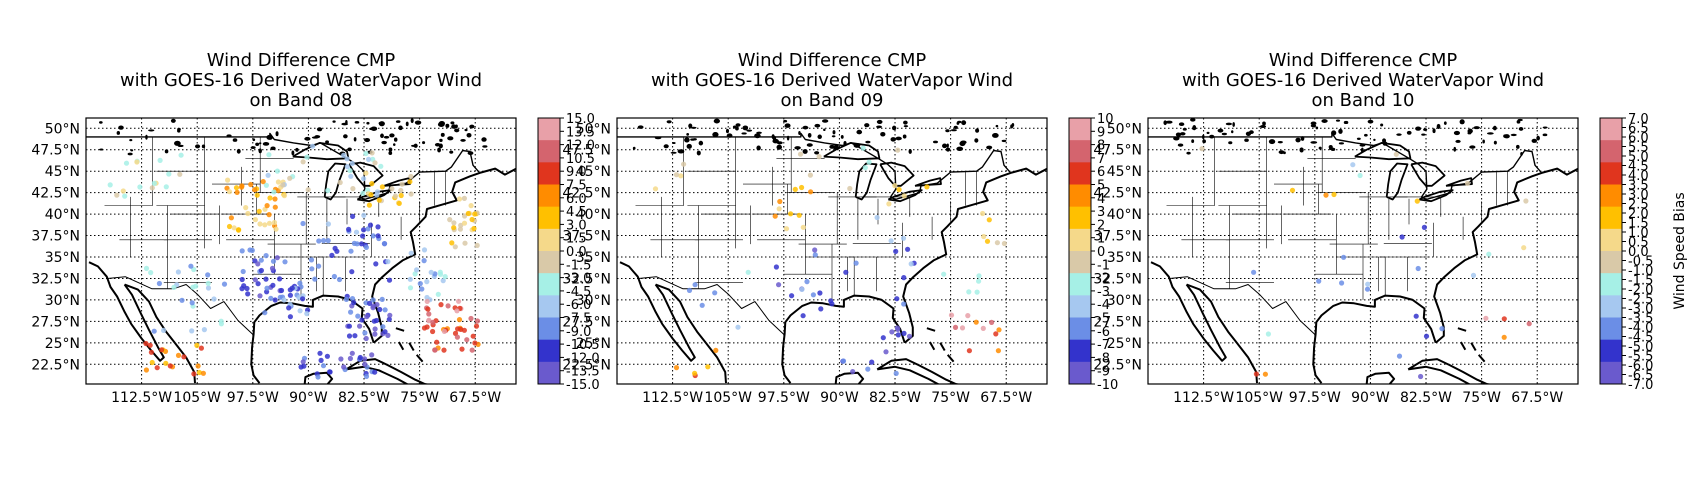  What do you see at coordinates (197, 398) in the screenshot?
I see `longitude-label: 105°W` at bounding box center [197, 398].